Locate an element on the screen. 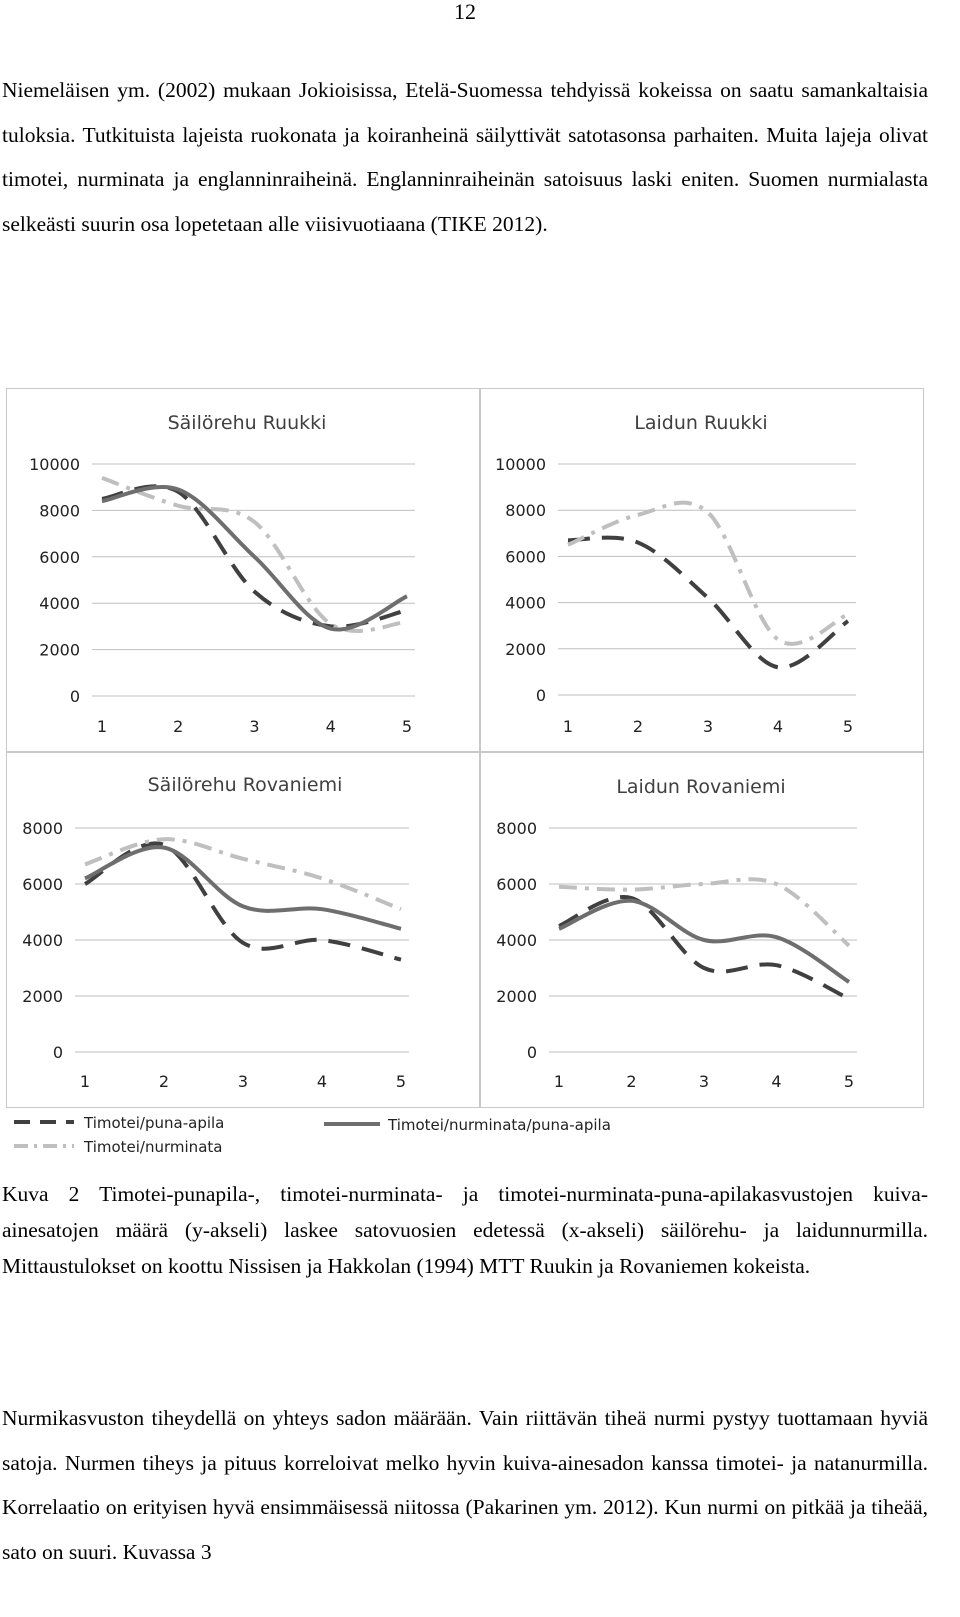 The image size is (960, 1617). chart-panel-laidun-ruukki: Laidun Ruukki 0 2000 4000 6000 8000 10000 1 2 3 4 5 is located at coordinates (702, 570).